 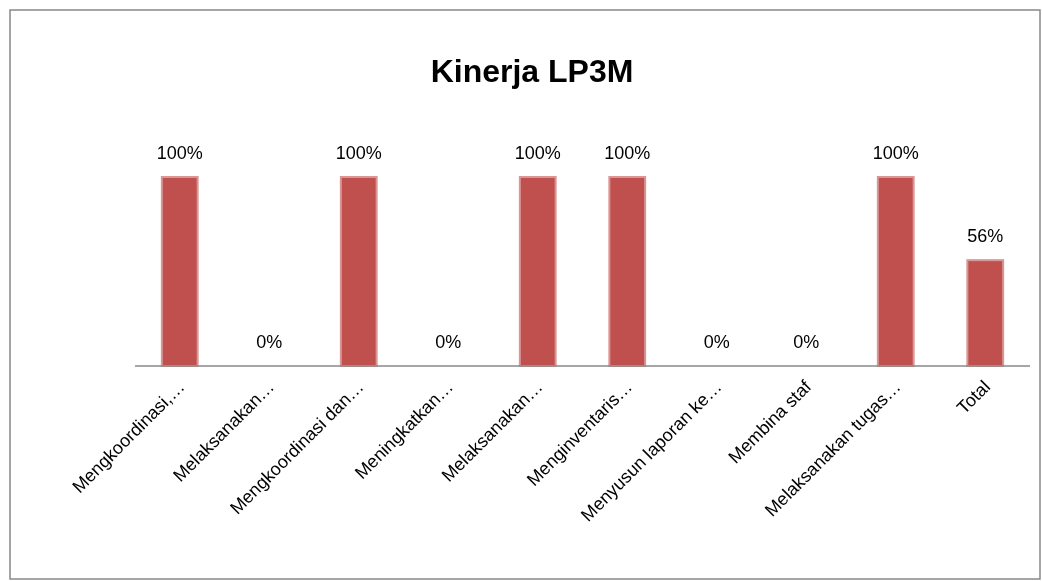 What do you see at coordinates (985, 236) in the screenshot?
I see `data-label: 56%` at bounding box center [985, 236].